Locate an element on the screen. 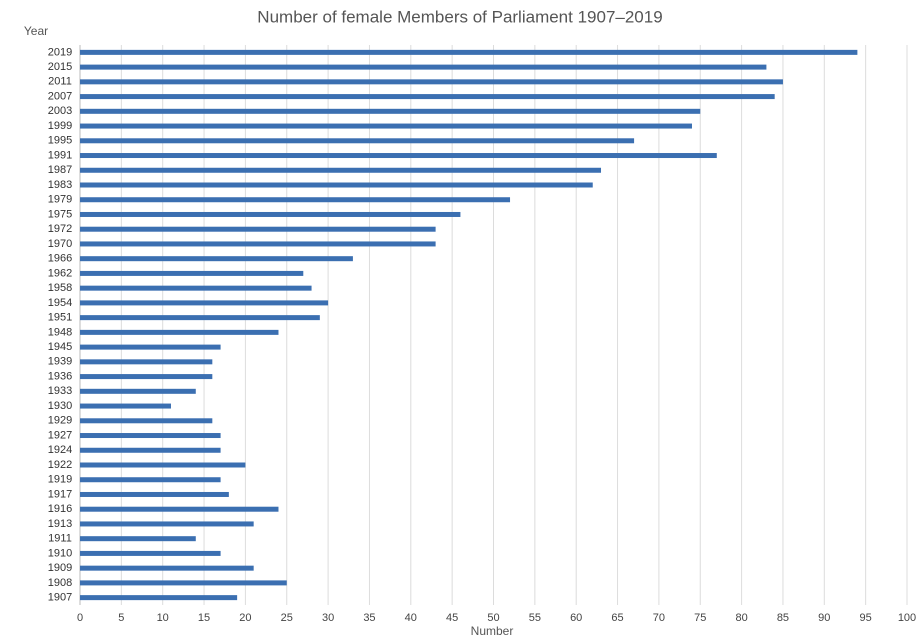 The height and width of the screenshot is (640, 920). y-axis-title: Year is located at coordinates (36, 31).